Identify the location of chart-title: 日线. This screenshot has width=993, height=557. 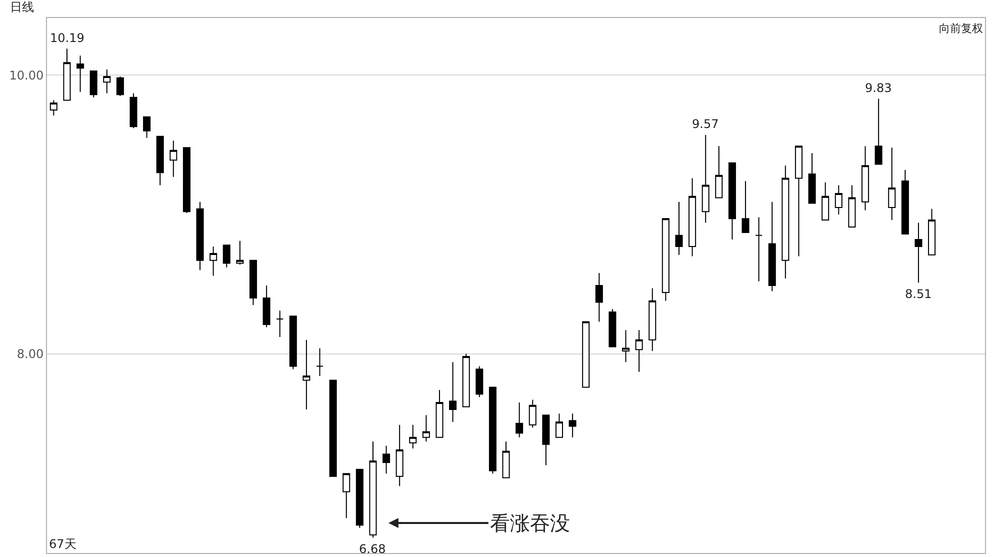
(22, 7).